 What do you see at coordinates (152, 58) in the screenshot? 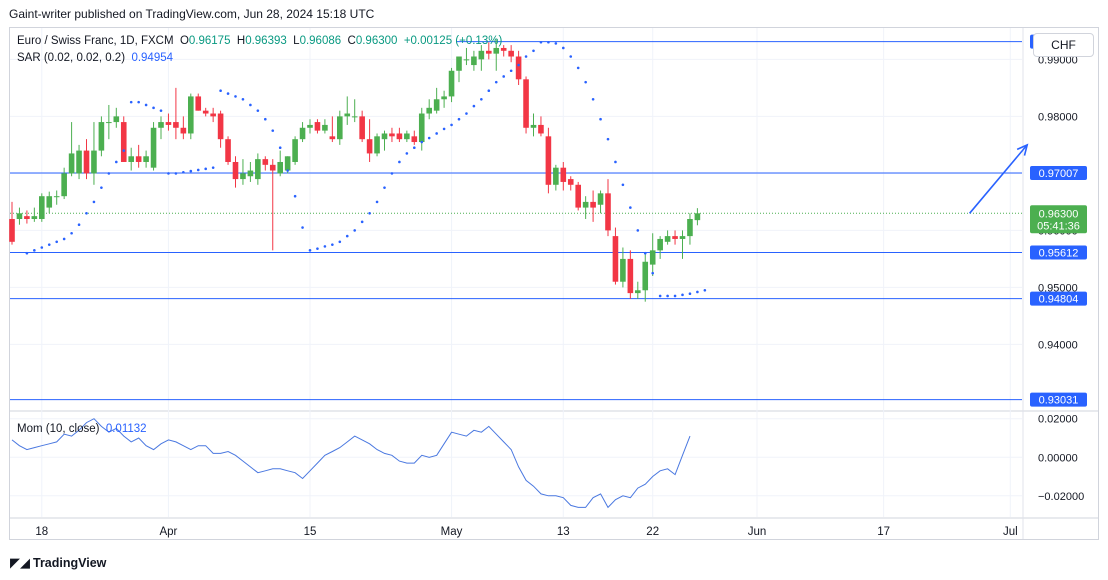
I see `sar-value: 0.94954` at bounding box center [152, 58].